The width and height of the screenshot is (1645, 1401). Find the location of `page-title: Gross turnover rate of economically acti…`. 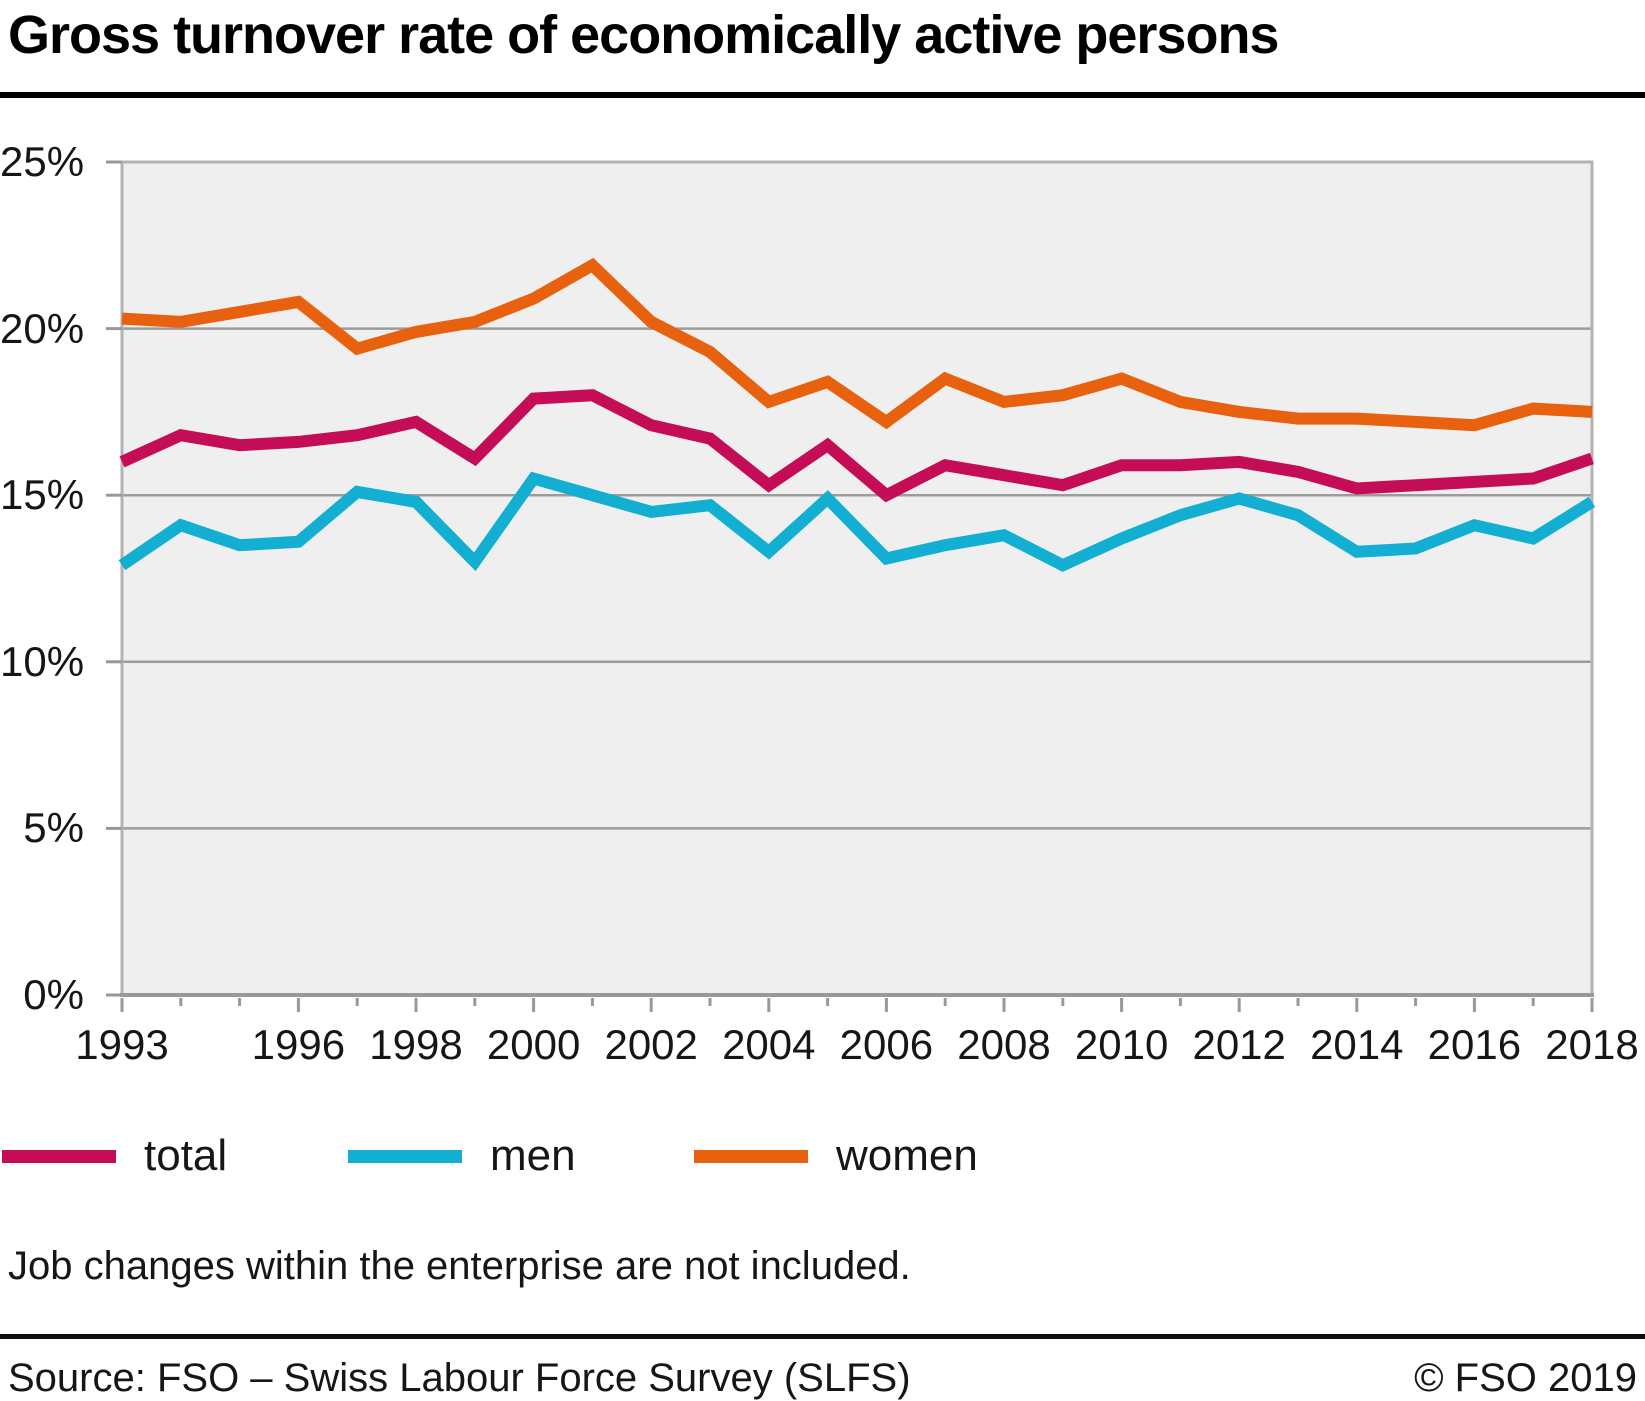

page-title: Gross turnover rate of economically acti… is located at coordinates (643, 35).